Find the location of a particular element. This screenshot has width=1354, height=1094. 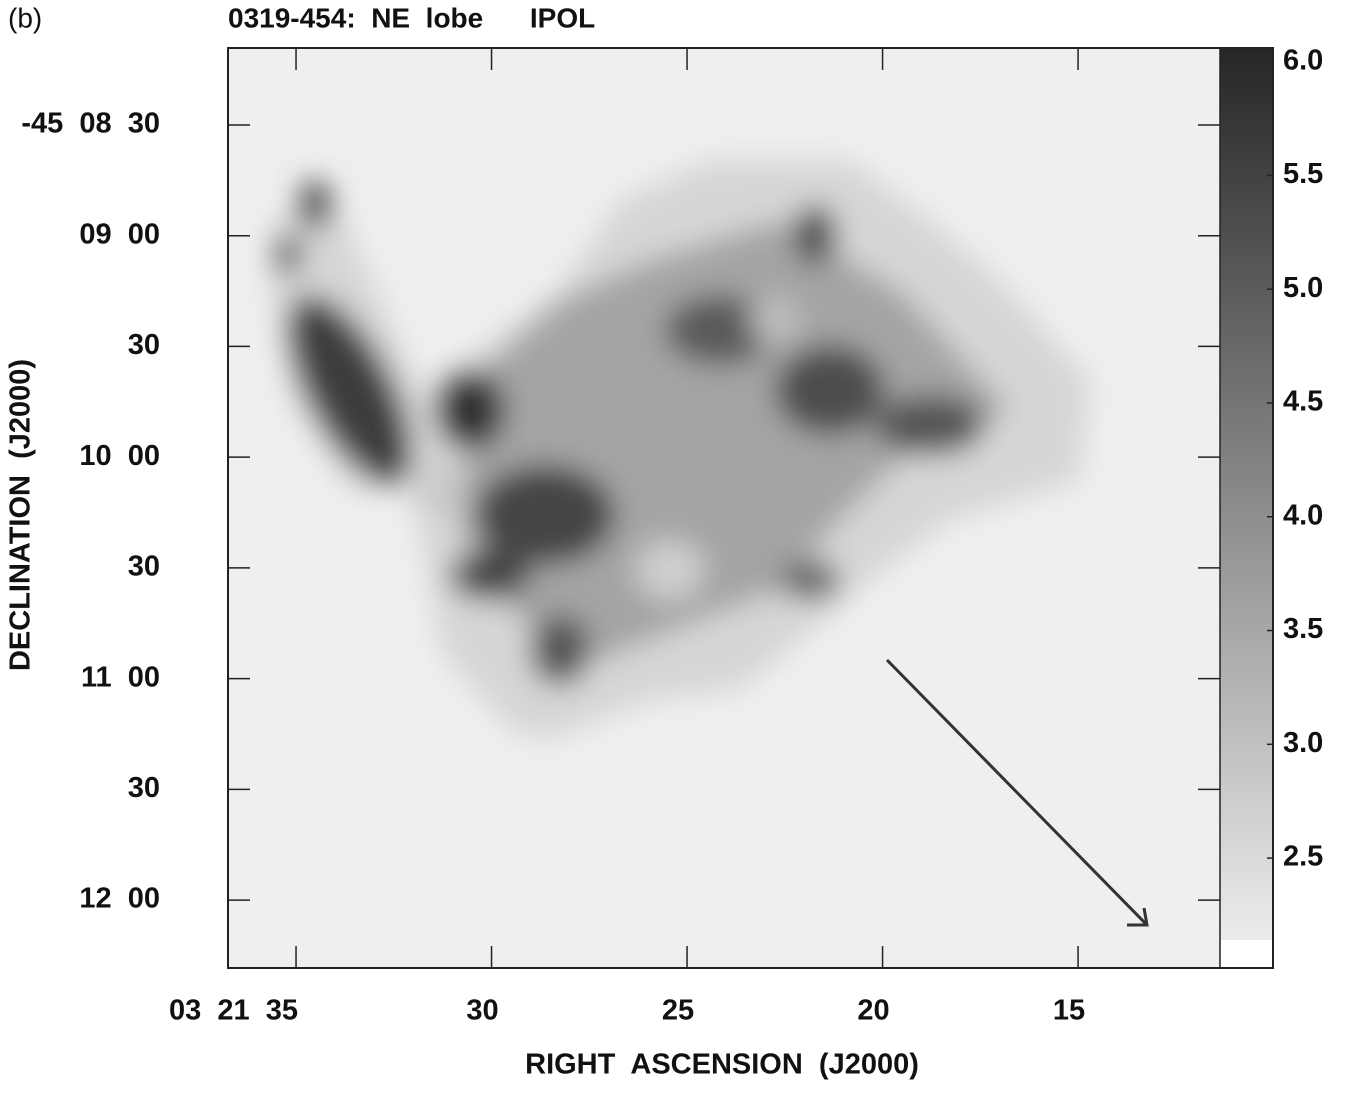

y-tick-label: -45 08 30 is located at coordinates (90, 124).